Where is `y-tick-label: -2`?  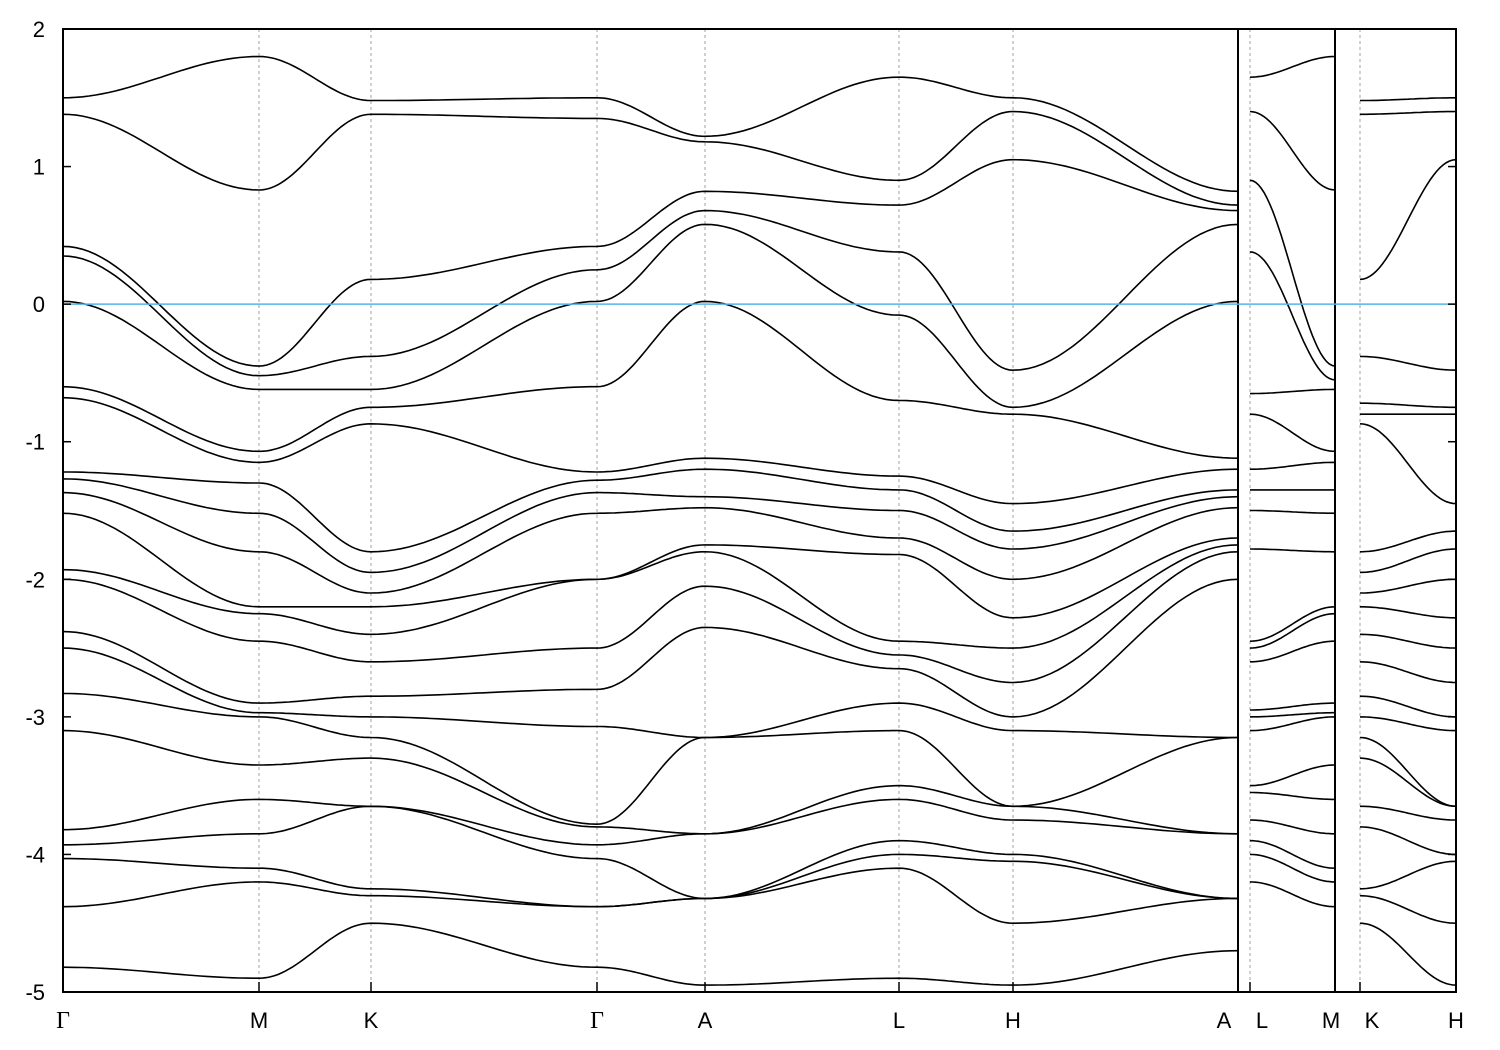
y-tick-label: -2 is located at coordinates (35, 579).